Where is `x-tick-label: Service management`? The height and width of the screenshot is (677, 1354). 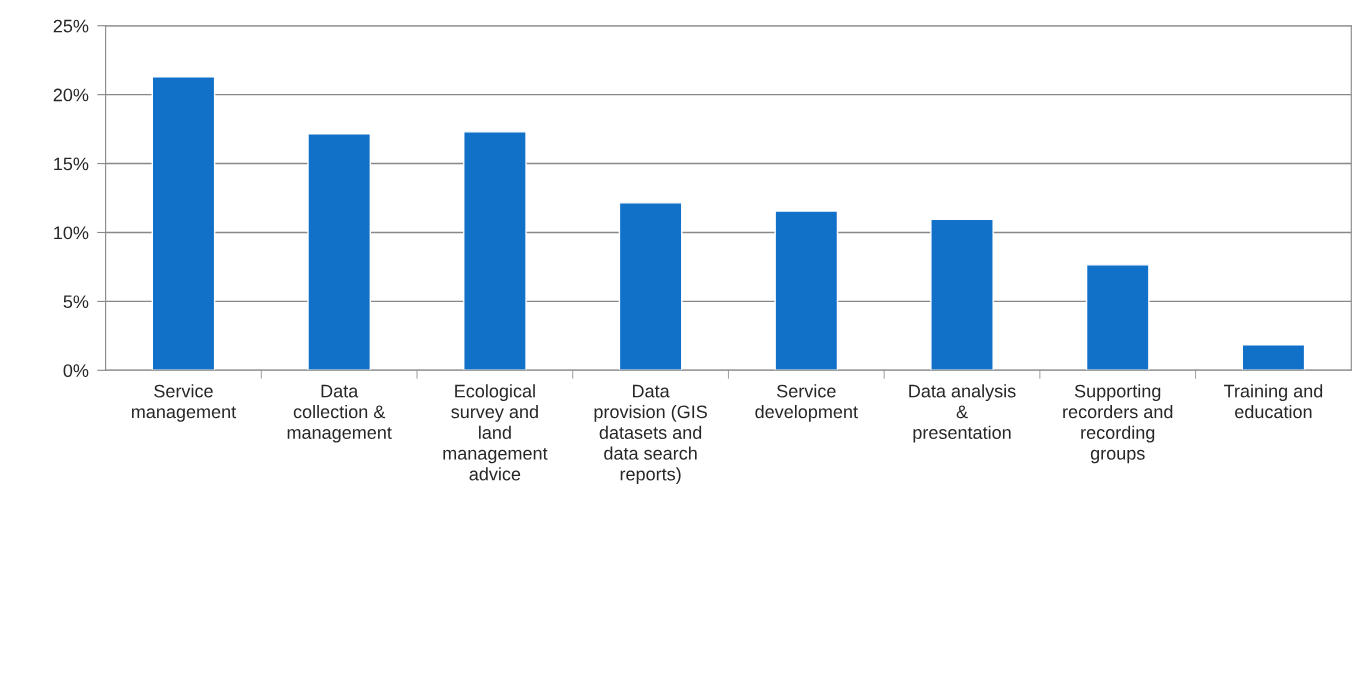
x-tick-label: Service management is located at coordinates (184, 403).